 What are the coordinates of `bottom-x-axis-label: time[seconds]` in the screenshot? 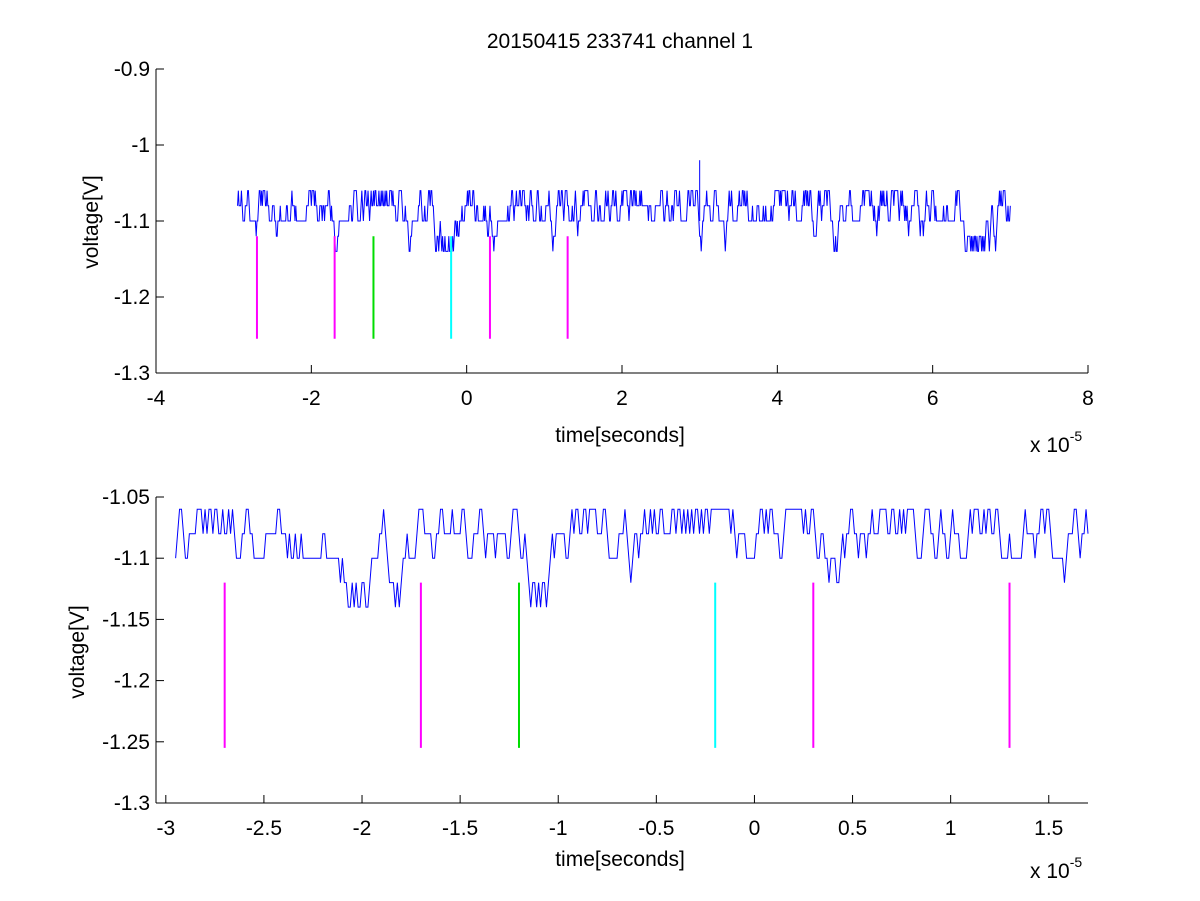 It's located at (620, 859).